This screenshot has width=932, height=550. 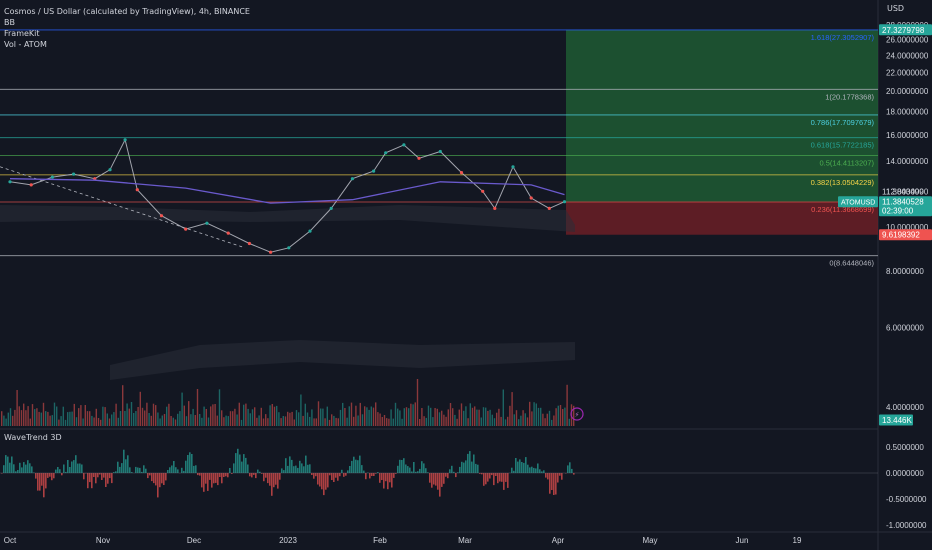 What do you see at coordinates (907, 227) in the screenshot?
I see `y-tick-label-9: 10.0000000` at bounding box center [907, 227].